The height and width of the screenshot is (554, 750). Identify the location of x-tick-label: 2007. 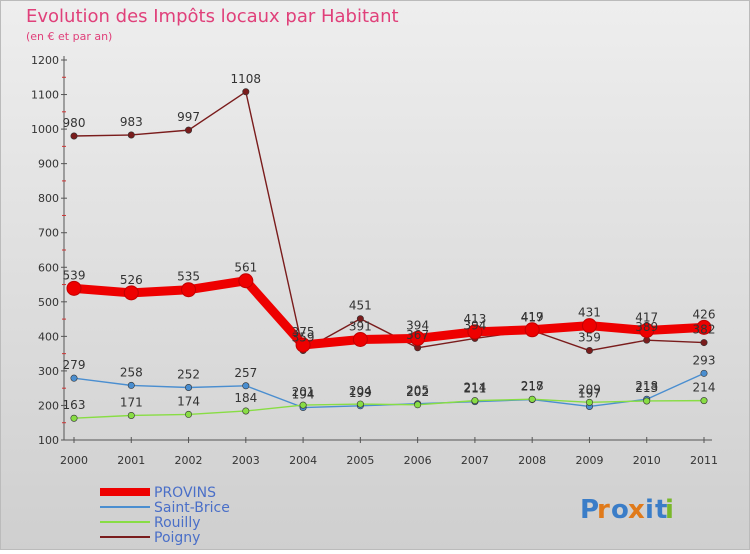
(475, 460).